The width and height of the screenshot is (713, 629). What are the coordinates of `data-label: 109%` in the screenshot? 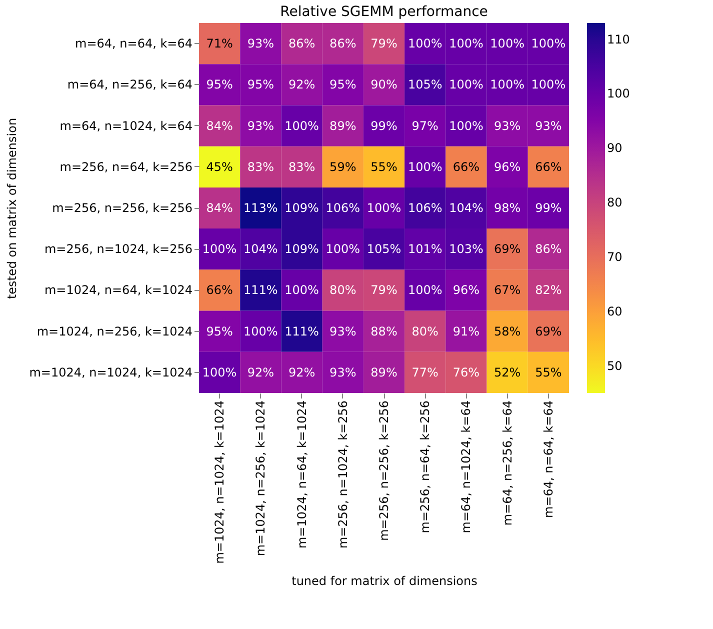 It's located at (301, 208).